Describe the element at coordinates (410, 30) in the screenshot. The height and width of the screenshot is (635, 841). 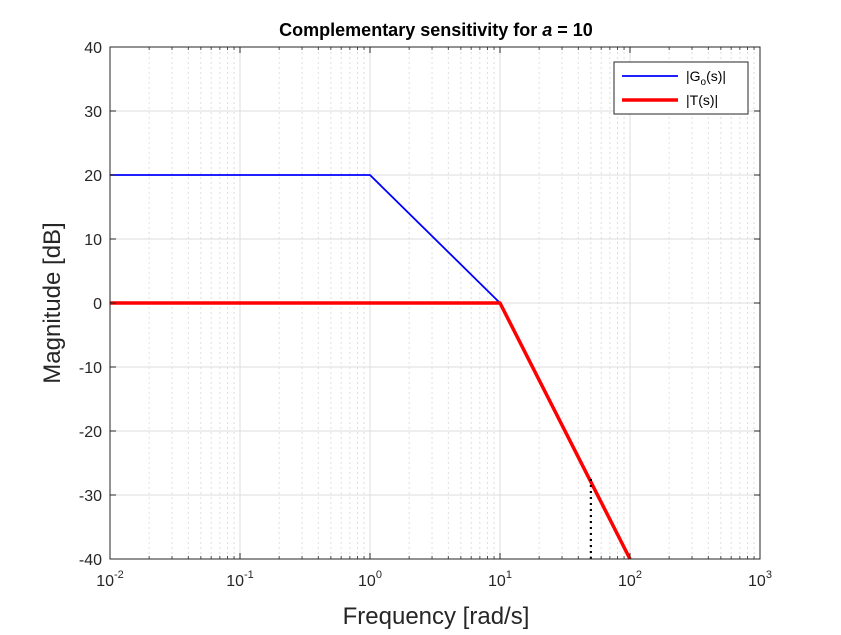
I see `chart-title-prefix: Complementary sensitivity for` at that location.